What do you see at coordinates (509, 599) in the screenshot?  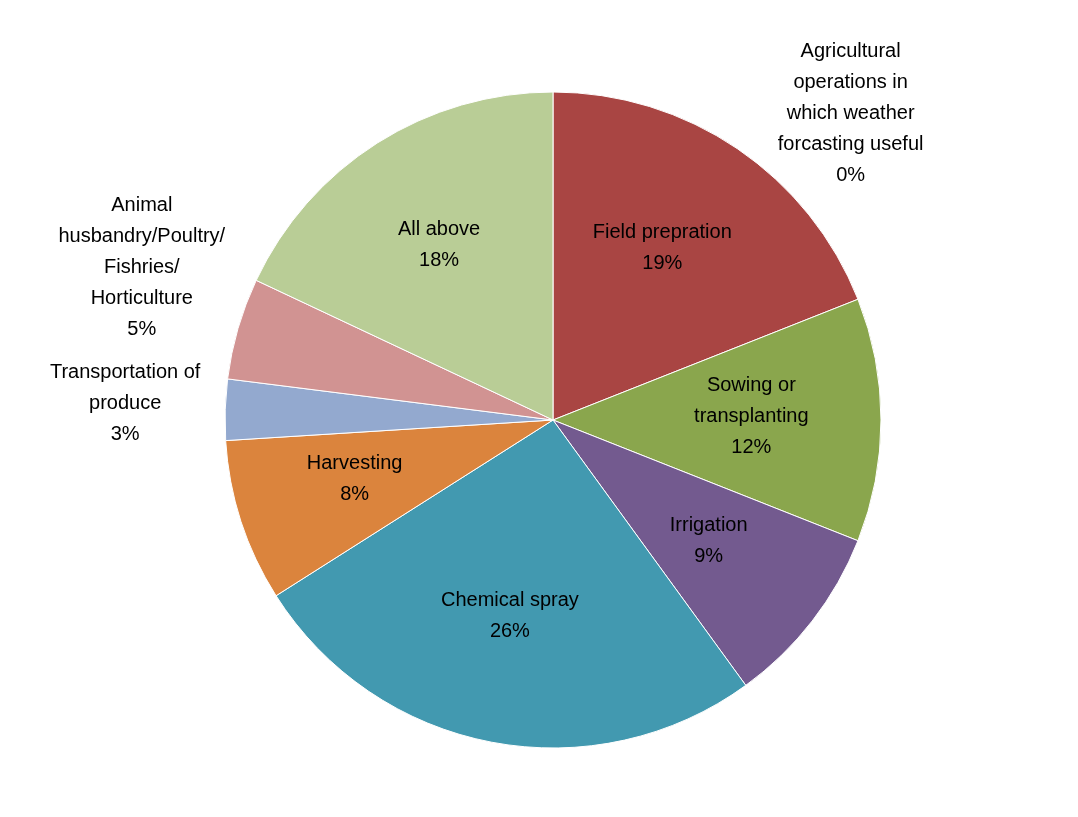 I see `slice-label: Chemical spray` at bounding box center [509, 599].